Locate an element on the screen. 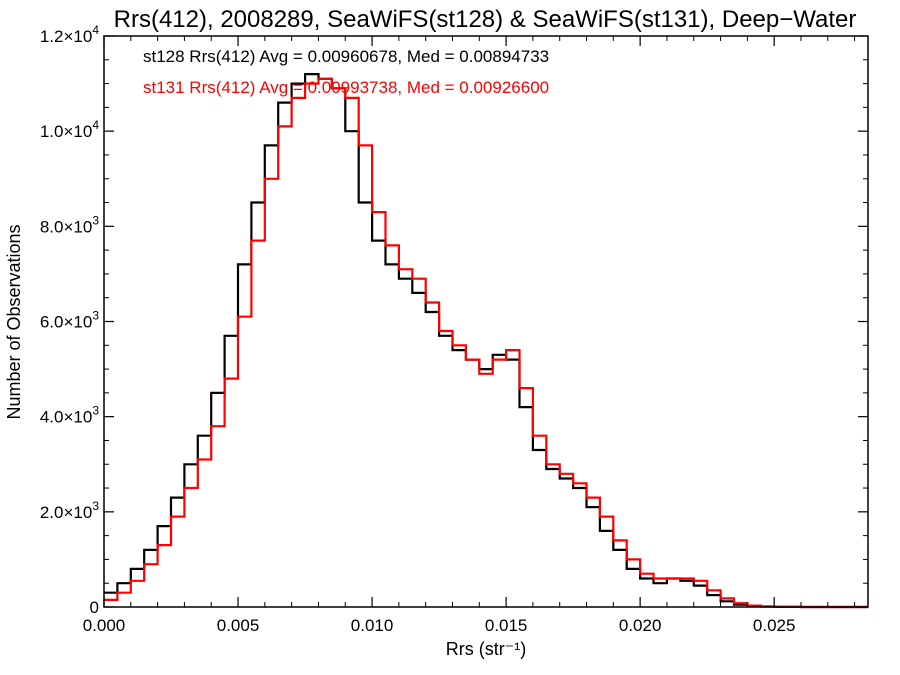 This screenshot has width=900, height=675. y-tick-label: 2.0×10³ is located at coordinates (69, 510).